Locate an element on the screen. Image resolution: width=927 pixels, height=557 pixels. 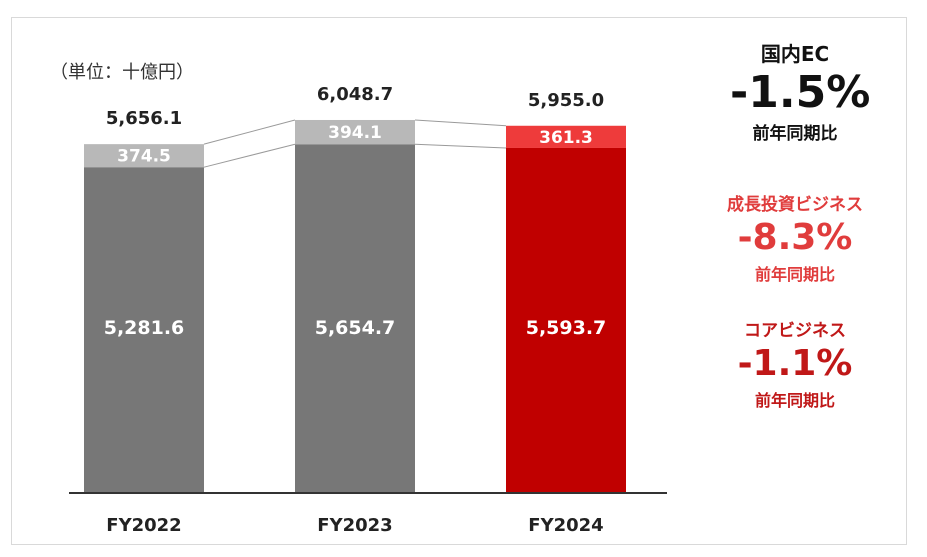
annotation-growth: 成長投資ビジネス -8.3% 前年同期比 is located at coordinates (795, 237).